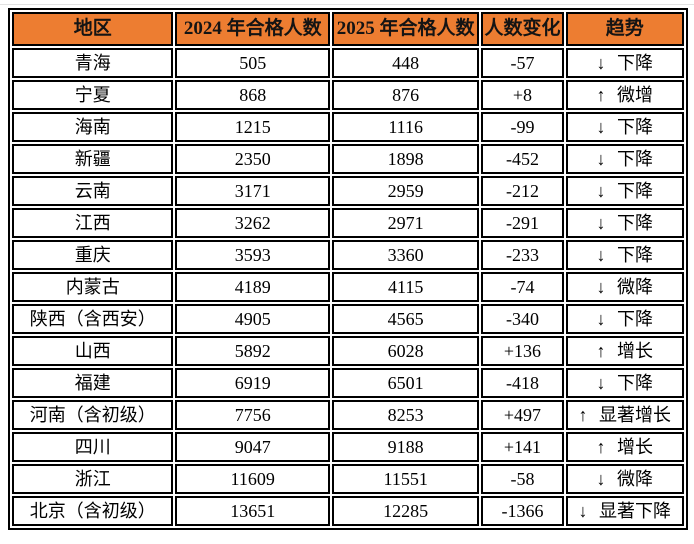 The width and height of the screenshot is (694, 544). I want to click on cell-2025-count: 6501, so click(405, 383).